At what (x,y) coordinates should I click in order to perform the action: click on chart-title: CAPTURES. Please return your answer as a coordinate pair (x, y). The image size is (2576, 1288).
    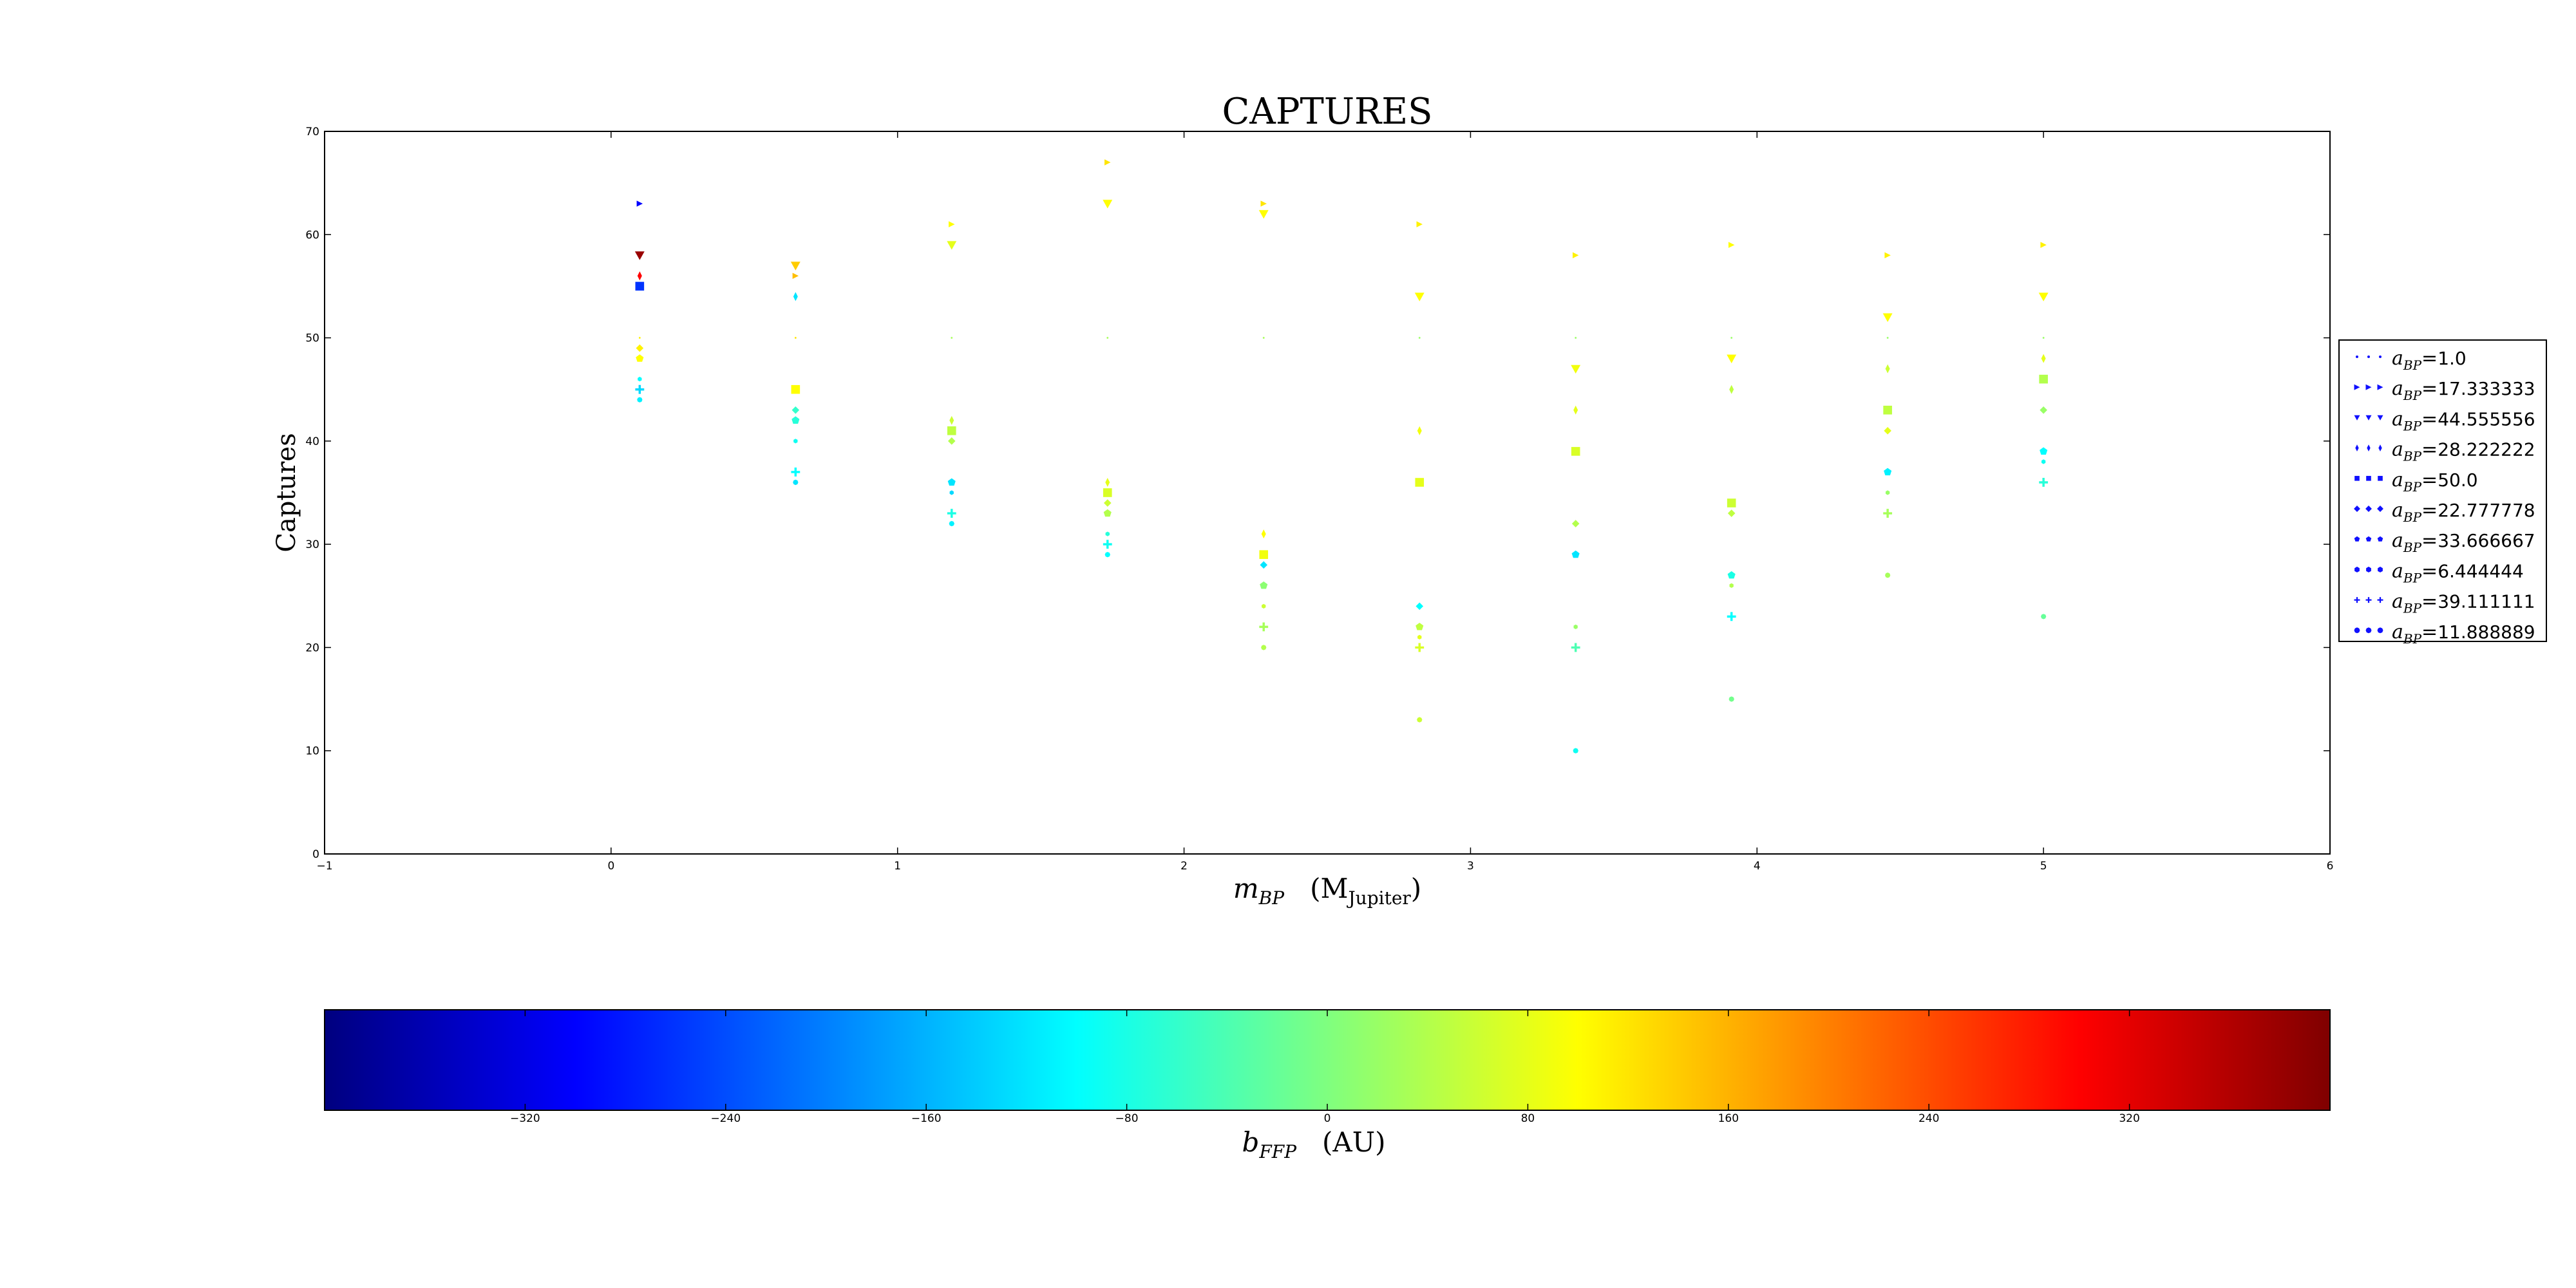
    Looking at the image, I should click on (1327, 112).